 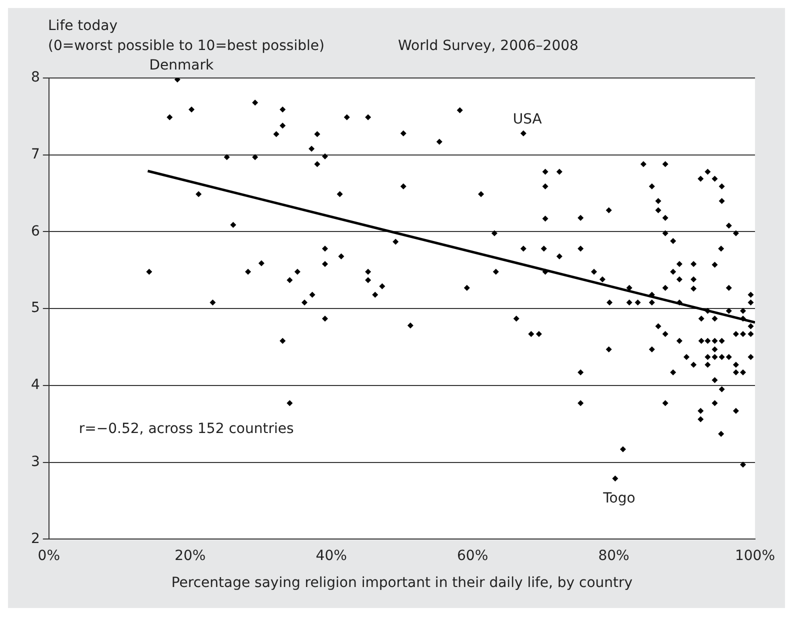 What do you see at coordinates (186, 36) in the screenshot?
I see `y-axis-title: Life today (0=worst possible to 10=best possible)` at bounding box center [186, 36].